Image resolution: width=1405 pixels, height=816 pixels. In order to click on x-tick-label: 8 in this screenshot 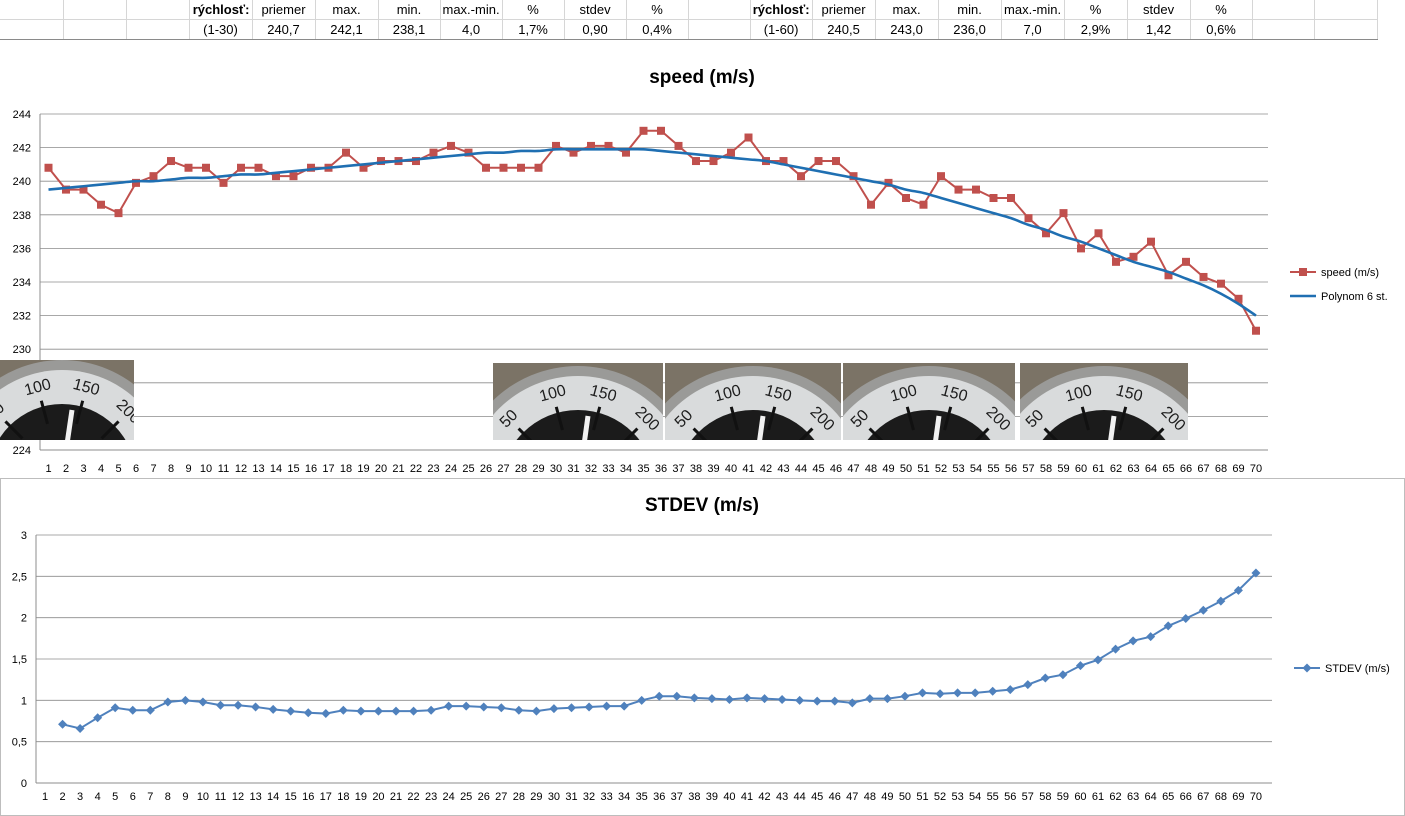, I will do `click(168, 797)`.